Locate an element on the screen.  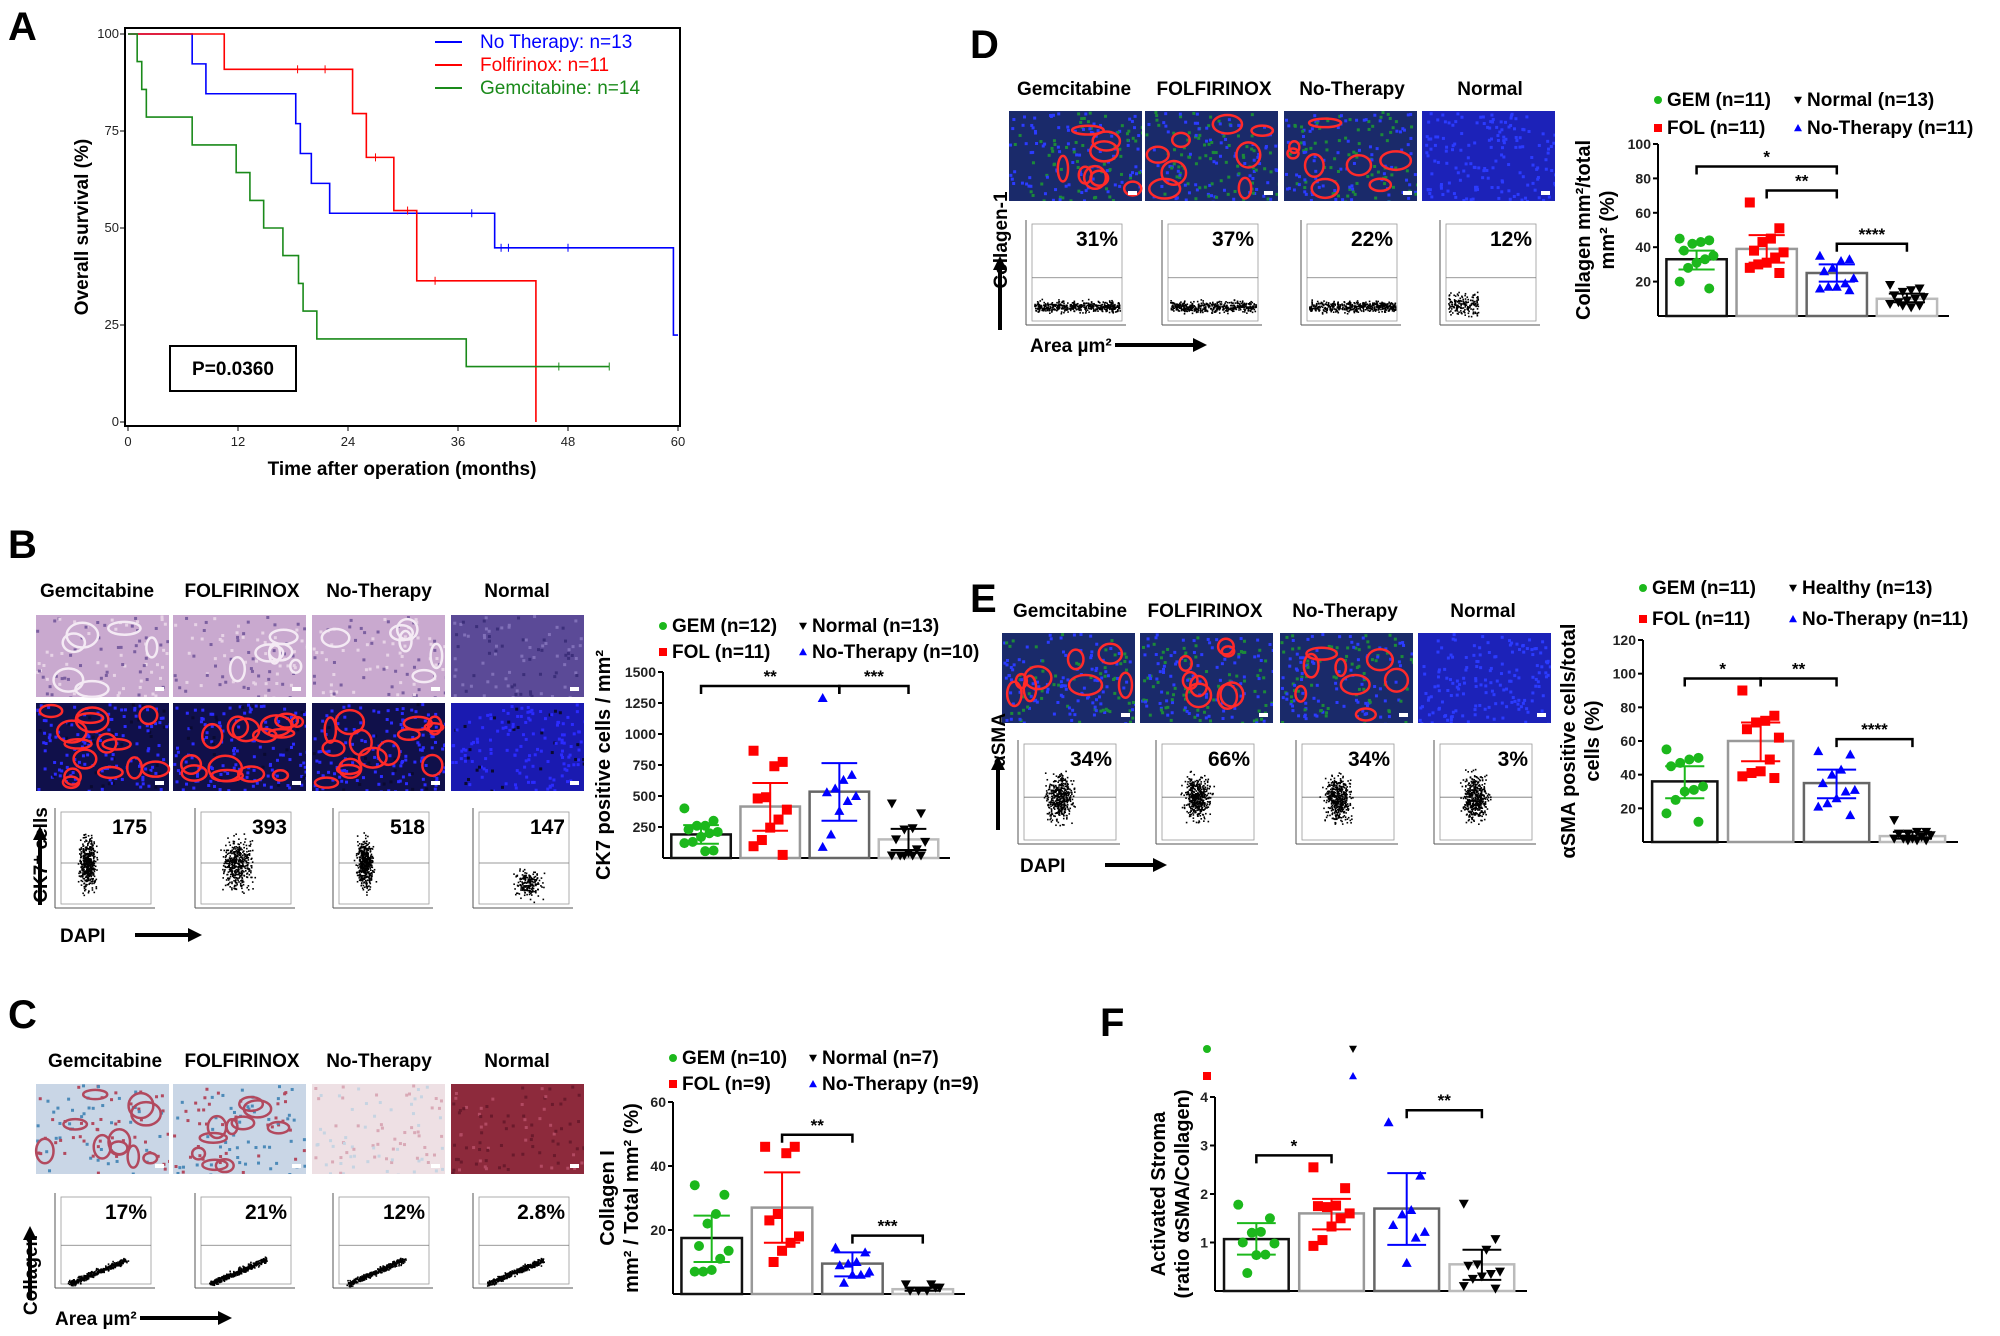
flow-y-axis-label: Collagen is located at coordinates (31, 1275).